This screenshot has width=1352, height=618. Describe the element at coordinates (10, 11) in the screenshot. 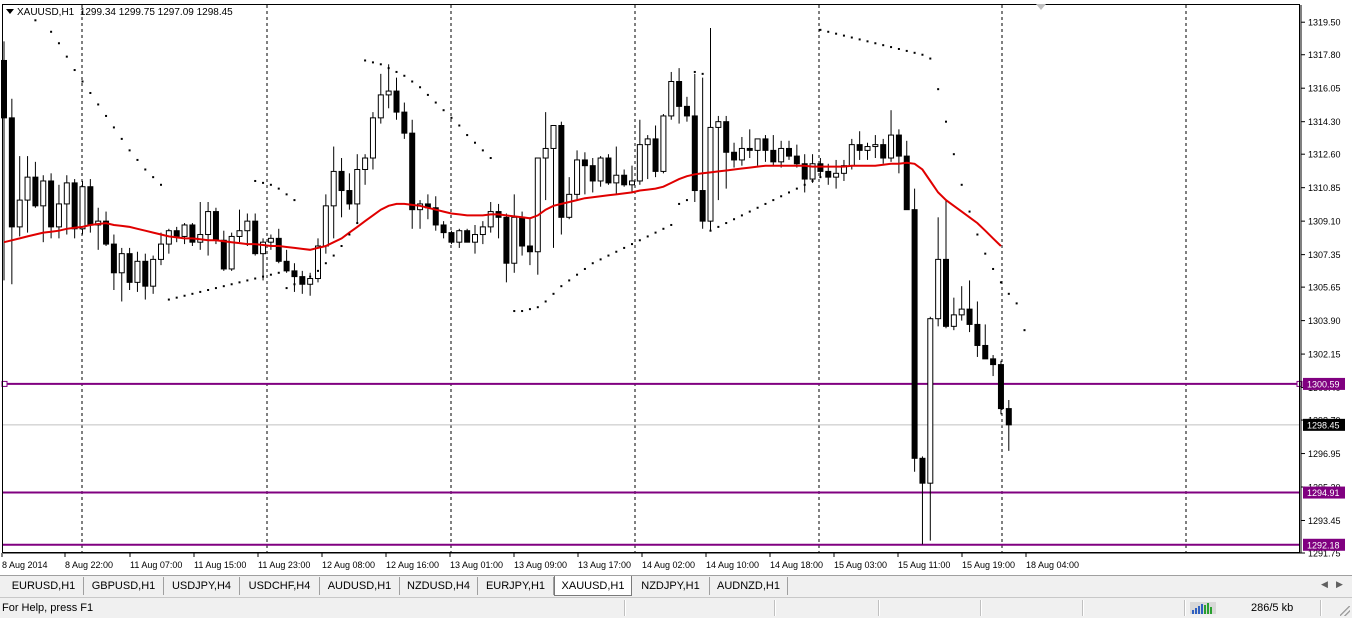

I see `dropdown-triangle-icon` at that location.